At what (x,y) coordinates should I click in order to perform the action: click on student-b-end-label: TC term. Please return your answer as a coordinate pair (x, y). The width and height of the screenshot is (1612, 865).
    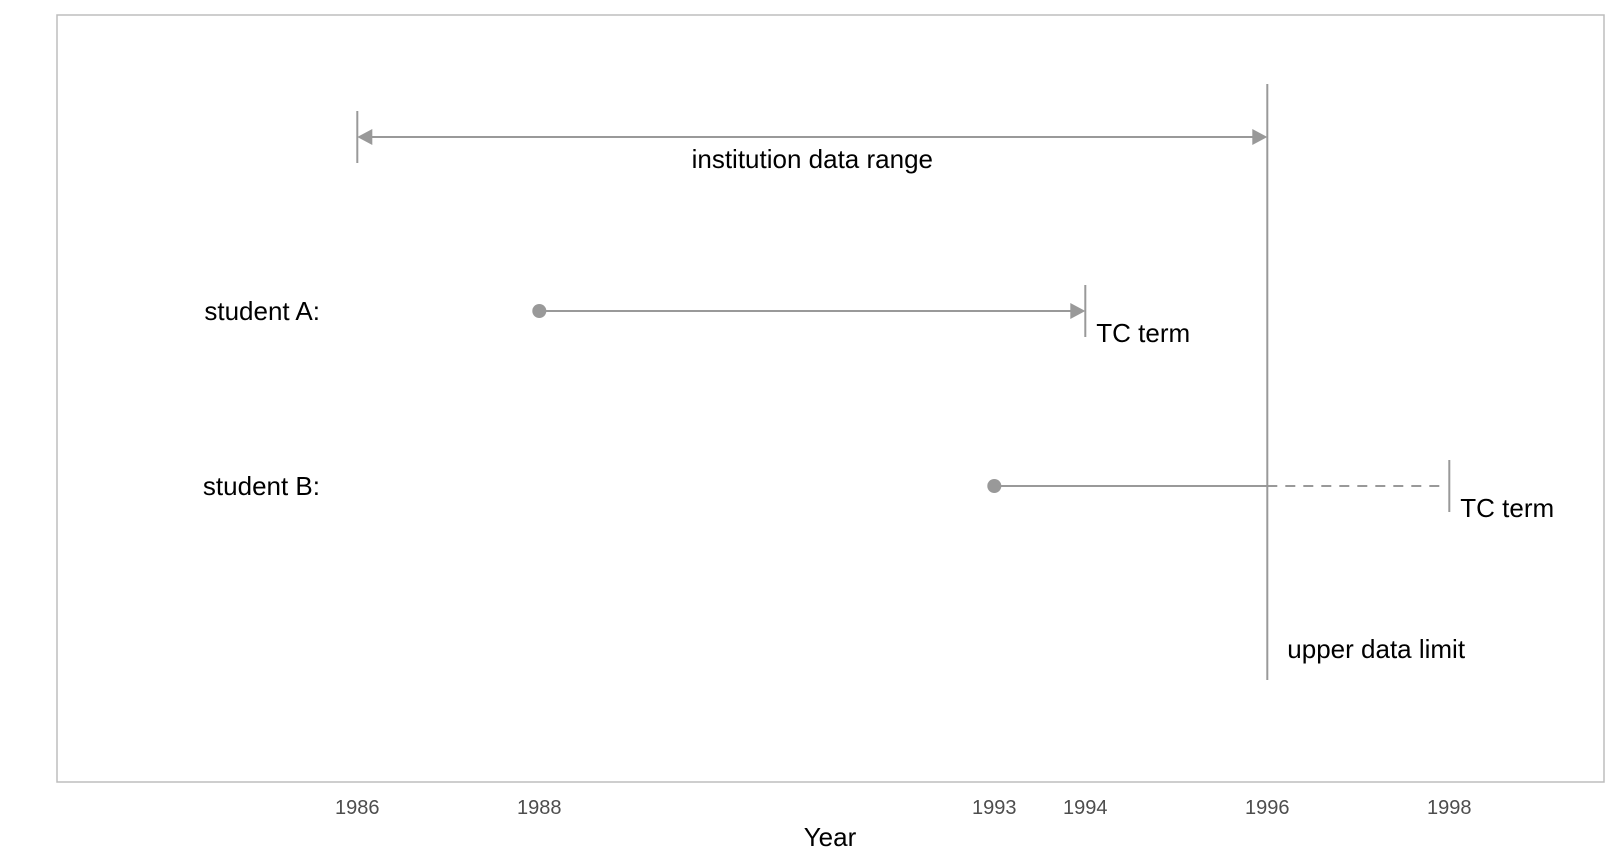
    Looking at the image, I should click on (1507, 508).